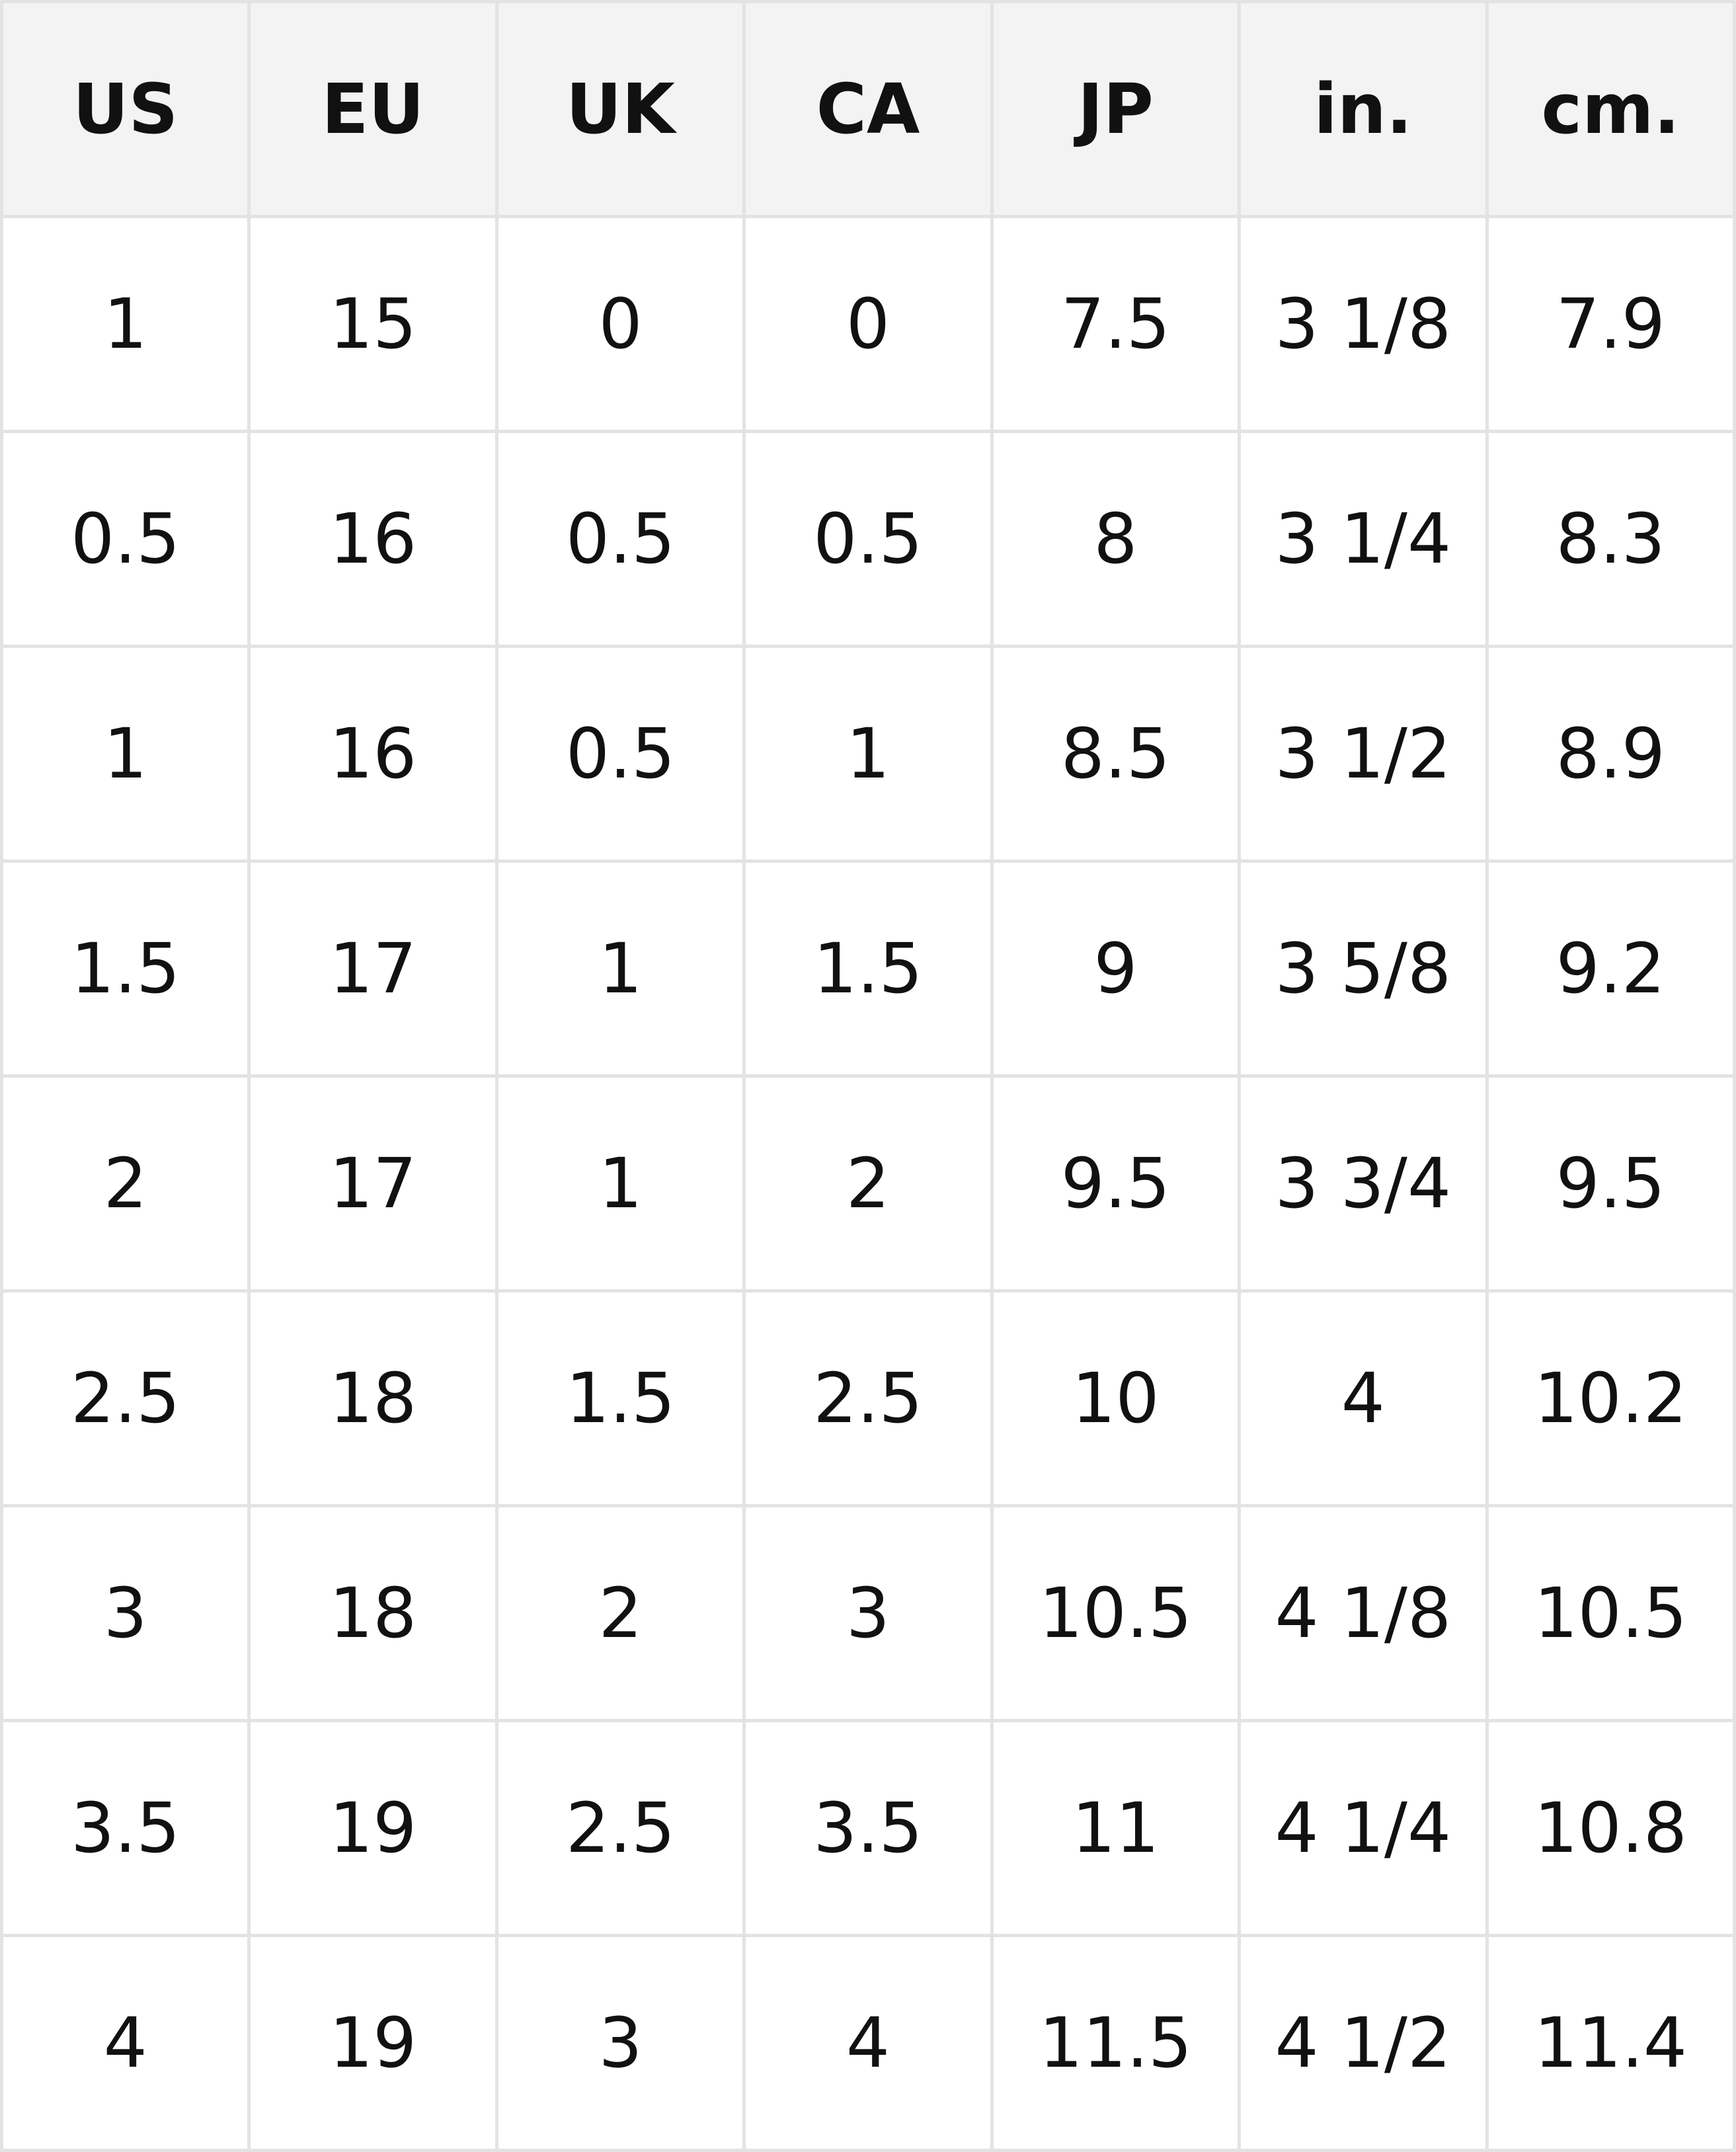 This screenshot has width=1736, height=2152. Describe the element at coordinates (1116, 324) in the screenshot. I see `table-cell: 7.5` at that location.